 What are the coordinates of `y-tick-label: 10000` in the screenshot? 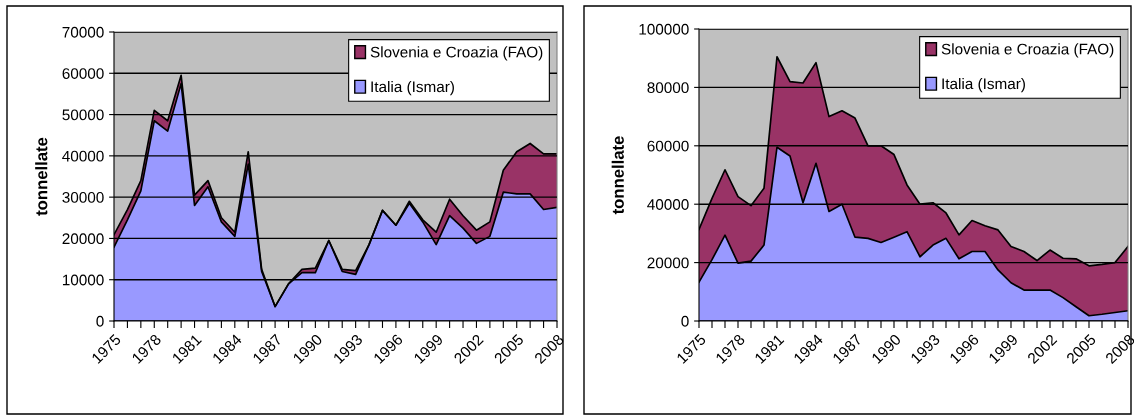 It's located at (83, 280).